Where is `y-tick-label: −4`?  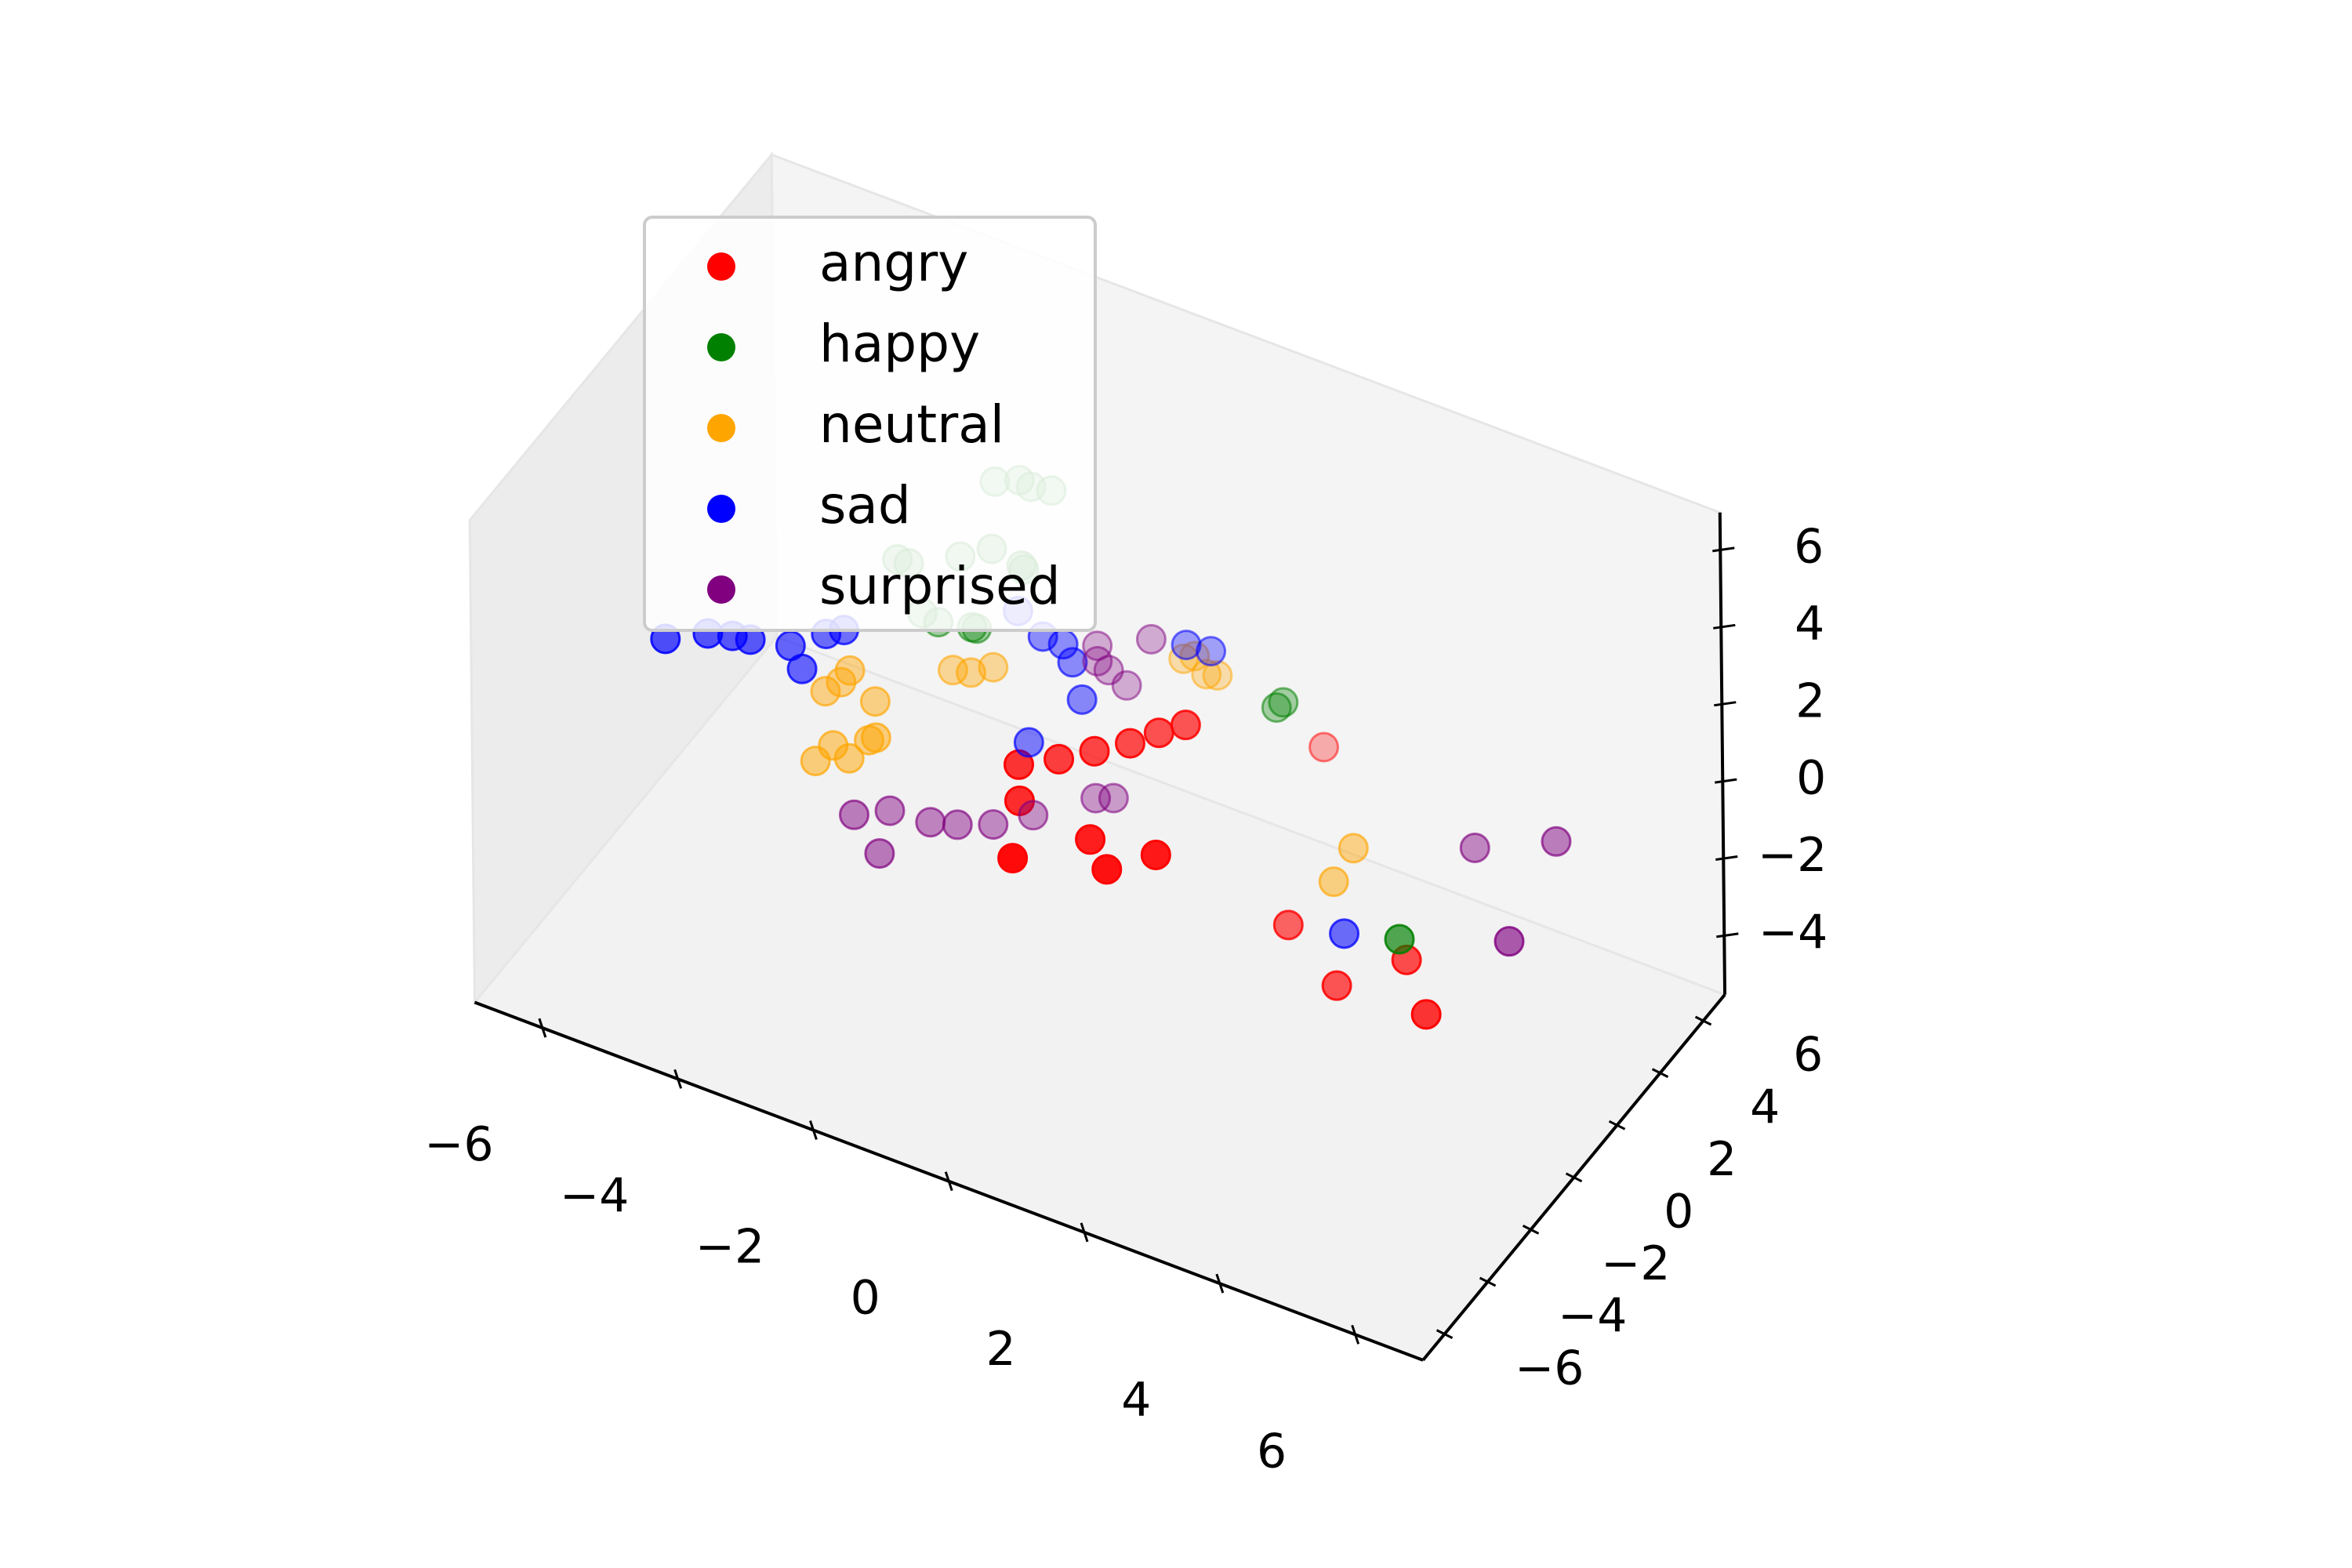 y-tick-label: −4 is located at coordinates (1592, 1316).